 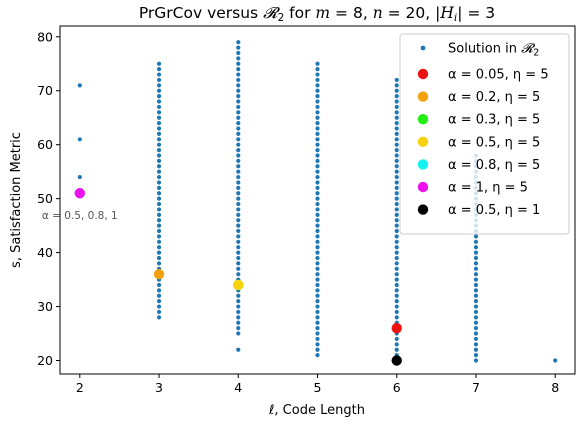 What do you see at coordinates (16, 200) in the screenshot?
I see `y-axis-label: s, Satisfaction Metric` at bounding box center [16, 200].